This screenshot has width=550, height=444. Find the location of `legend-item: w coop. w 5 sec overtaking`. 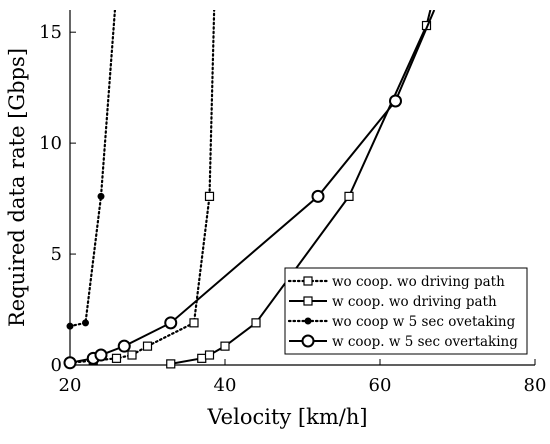

legend-item: w coop. w 5 sec overtaking is located at coordinates (403, 342).